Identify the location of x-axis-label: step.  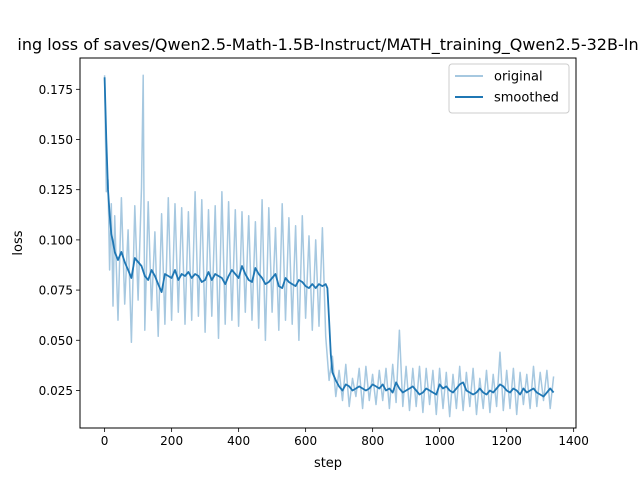
(328, 463).